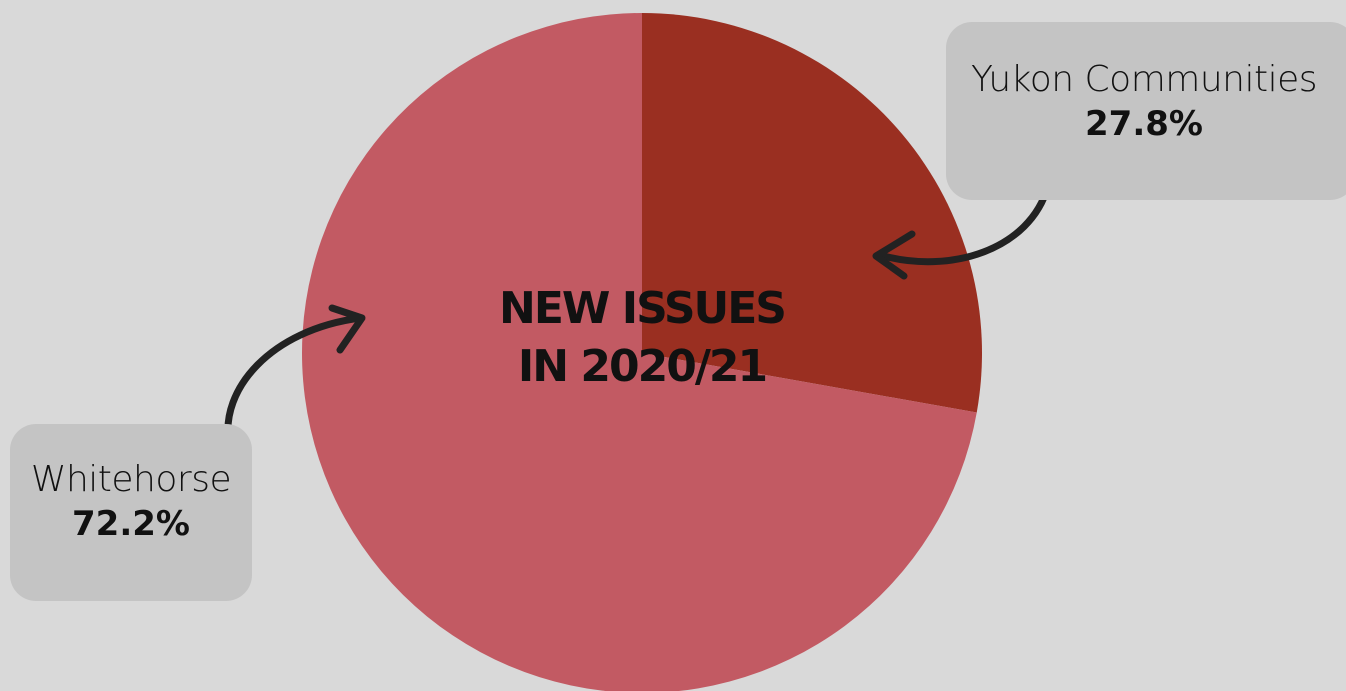 This screenshot has width=1346, height=691. Describe the element at coordinates (131, 524) in the screenshot. I see `slice-value-label: 72.2%` at that location.